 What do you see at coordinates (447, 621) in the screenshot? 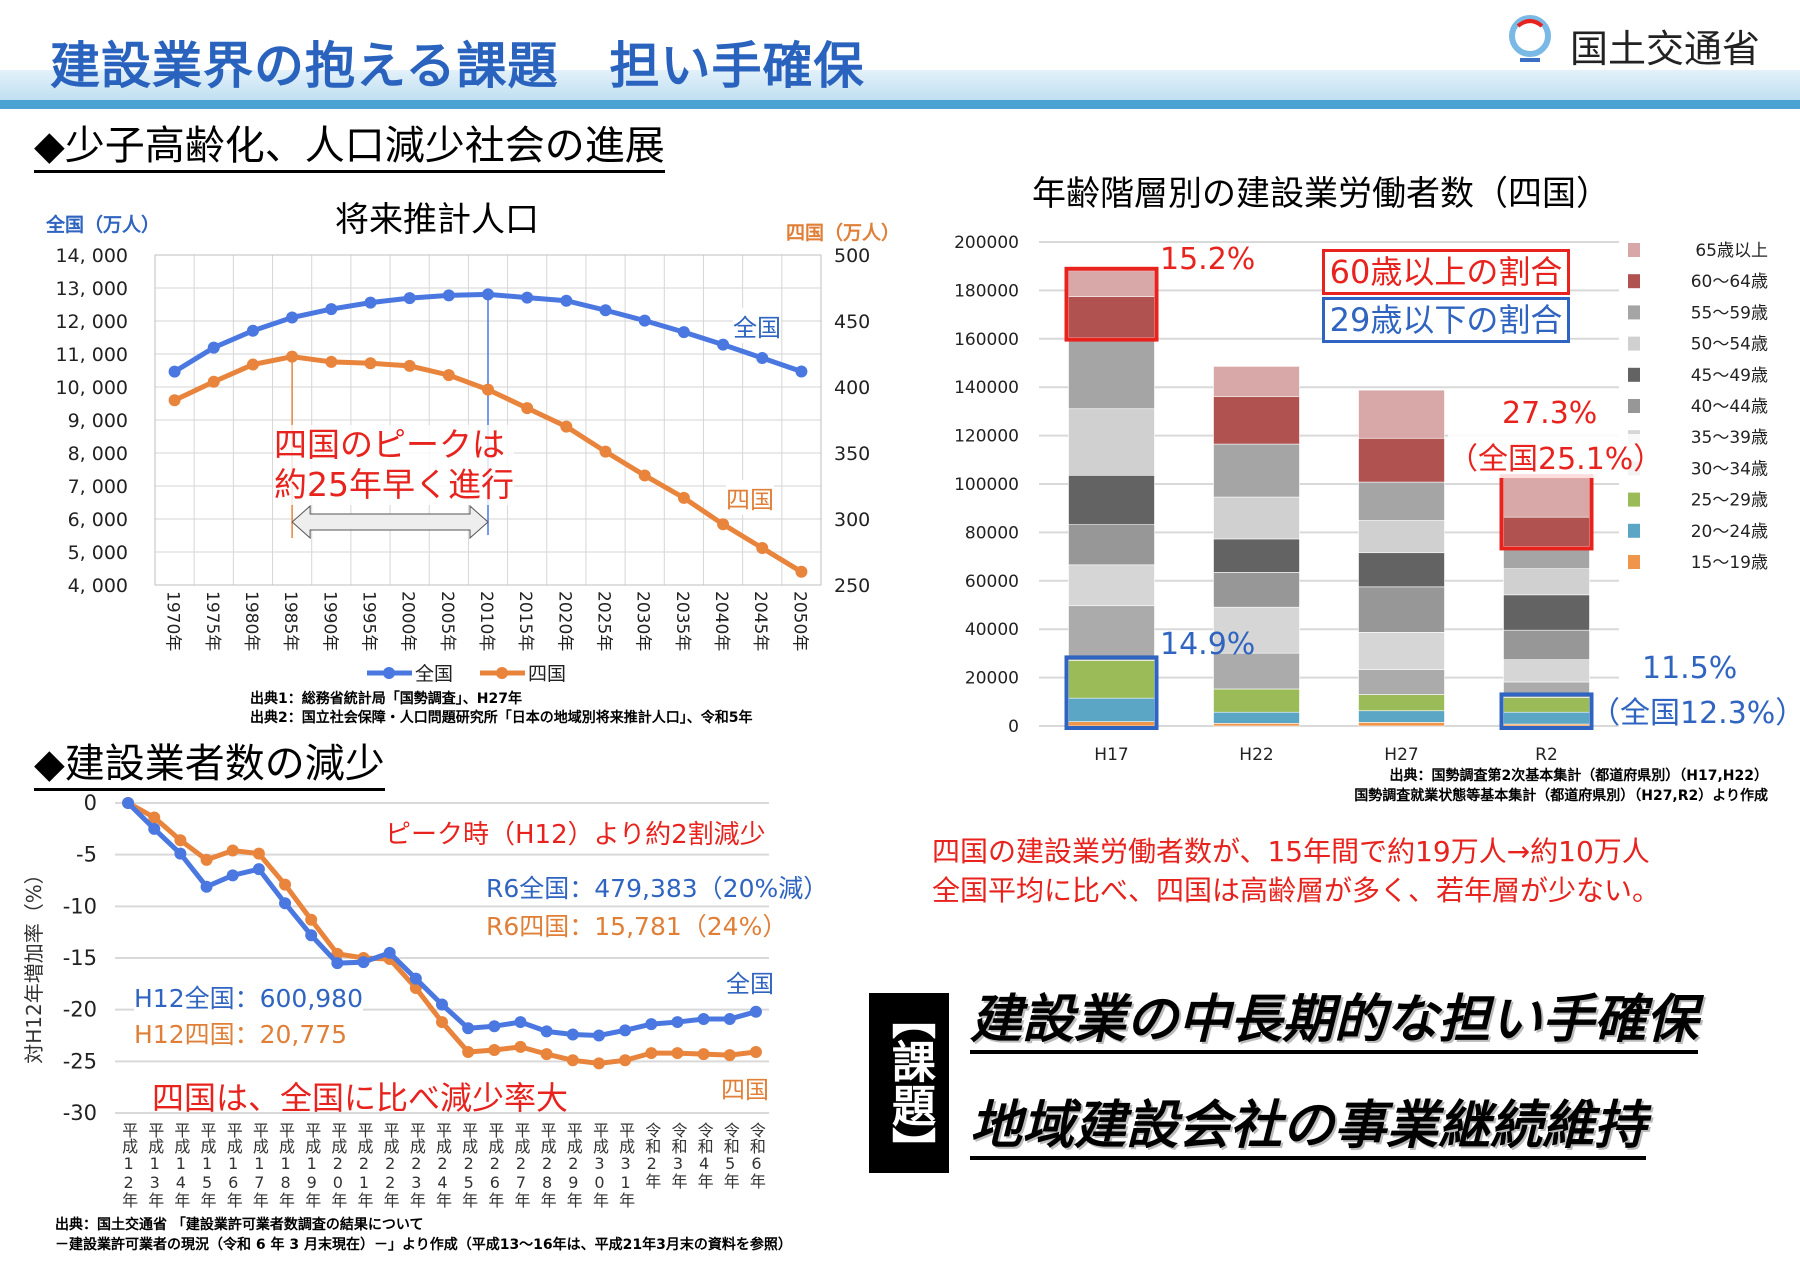
I see `x-tick-label: 2005年` at bounding box center [447, 621].